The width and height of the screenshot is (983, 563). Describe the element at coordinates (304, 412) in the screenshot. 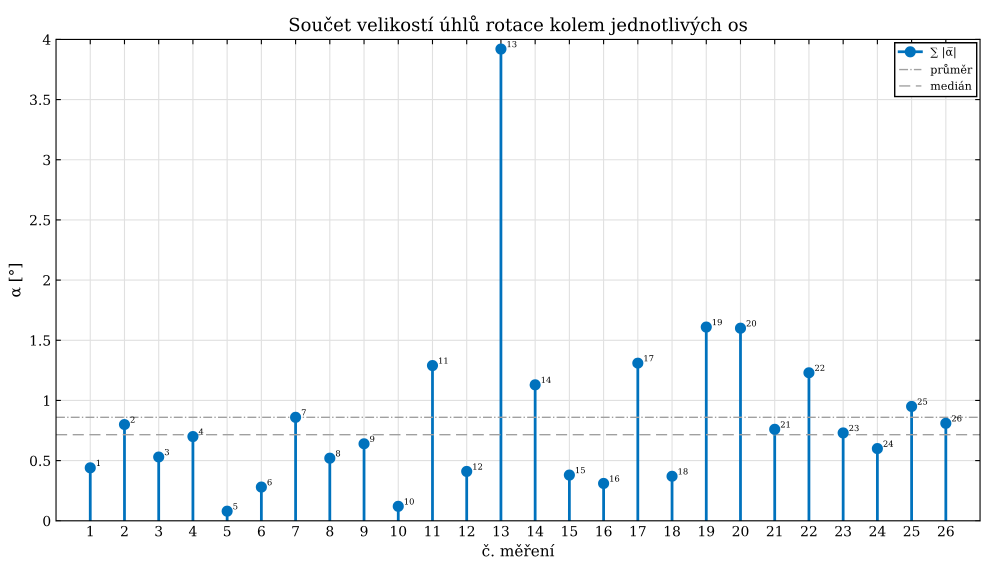

I see `annotation: 7` at that location.